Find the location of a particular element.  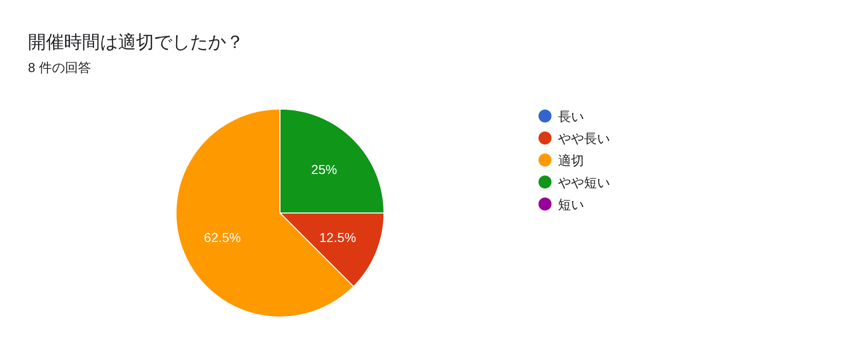

data-label: 12.5% is located at coordinates (338, 237).